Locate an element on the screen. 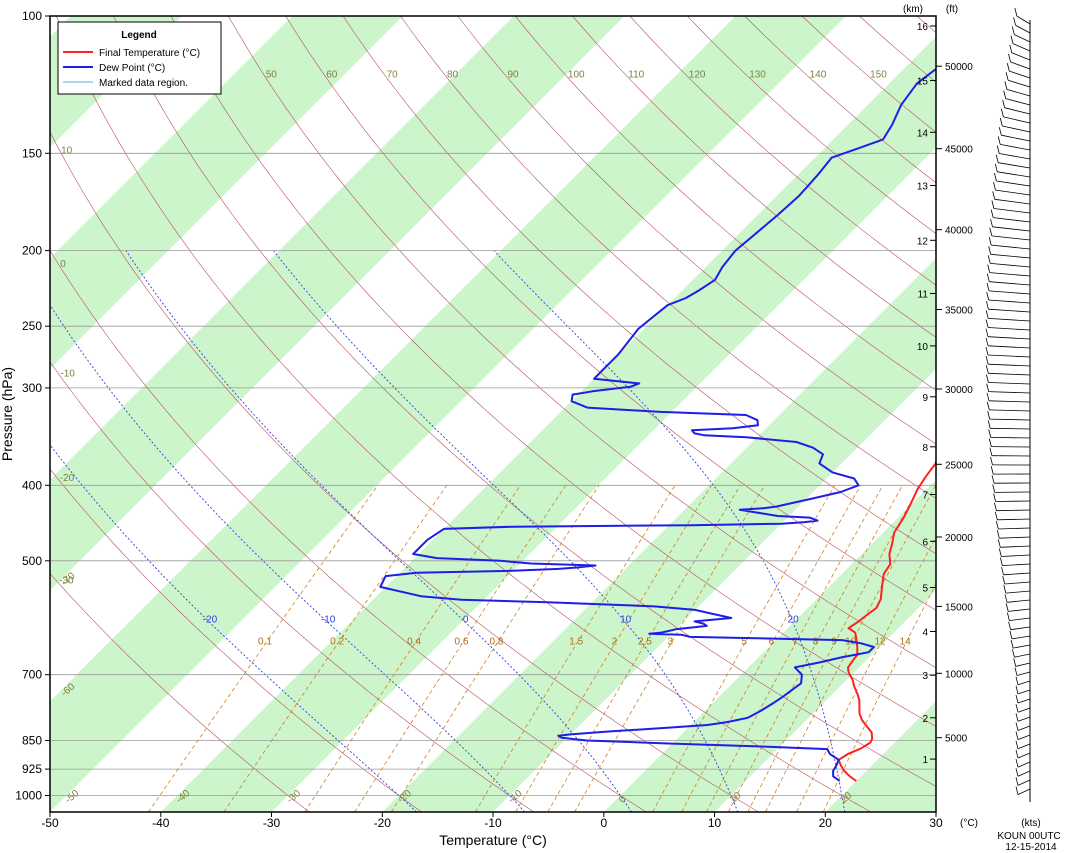 The image size is (1069, 853). ft-tick-label: 30000 is located at coordinates (959, 390).